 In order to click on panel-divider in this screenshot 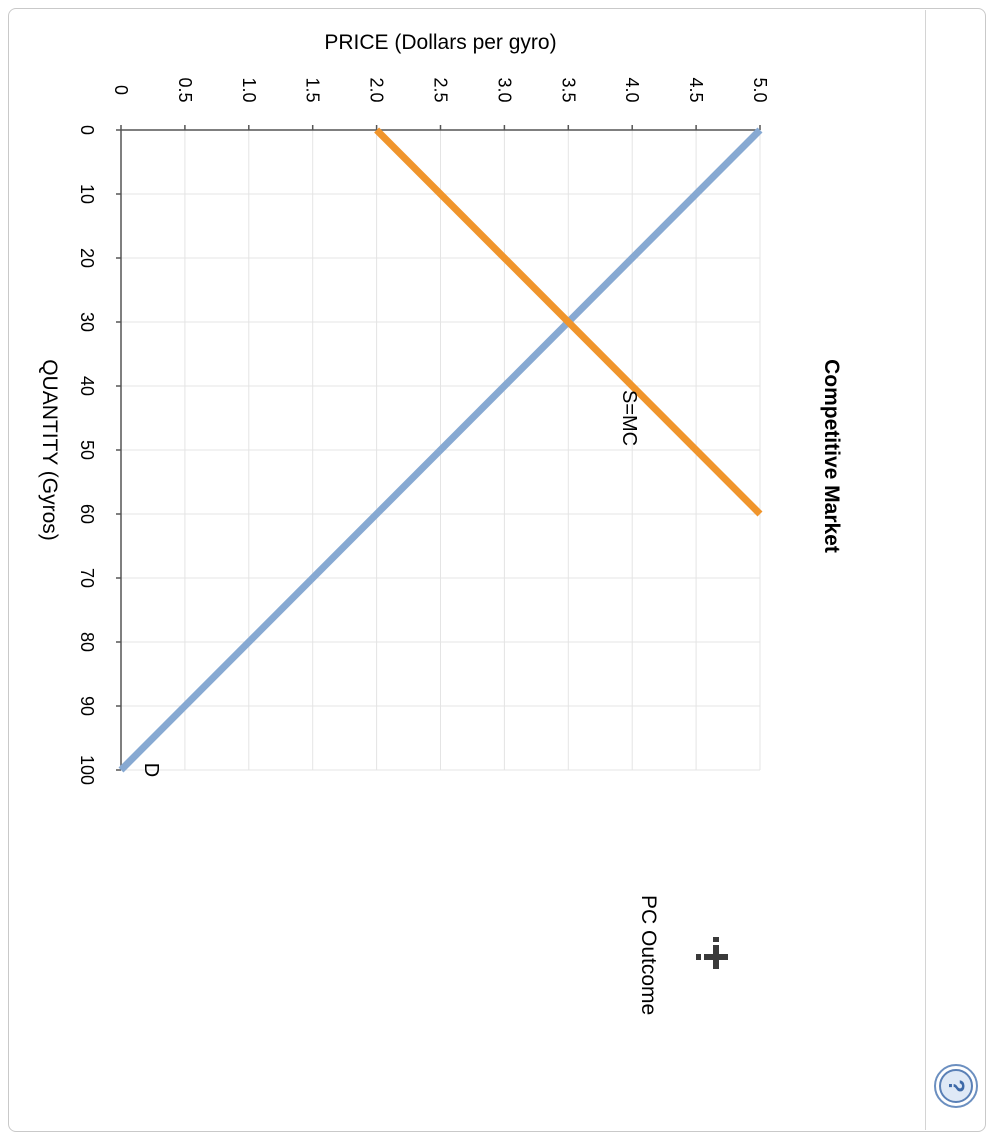, I will do `click(925, 570)`.